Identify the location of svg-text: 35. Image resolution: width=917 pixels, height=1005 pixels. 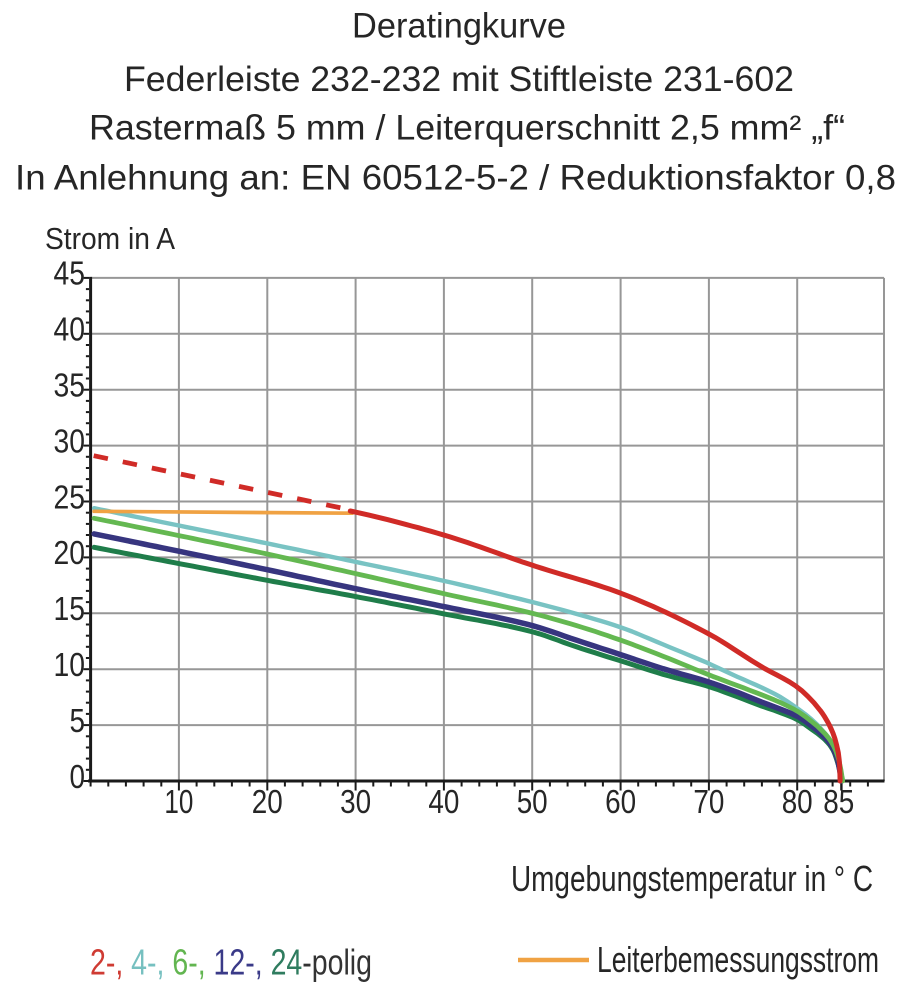
(70, 385).